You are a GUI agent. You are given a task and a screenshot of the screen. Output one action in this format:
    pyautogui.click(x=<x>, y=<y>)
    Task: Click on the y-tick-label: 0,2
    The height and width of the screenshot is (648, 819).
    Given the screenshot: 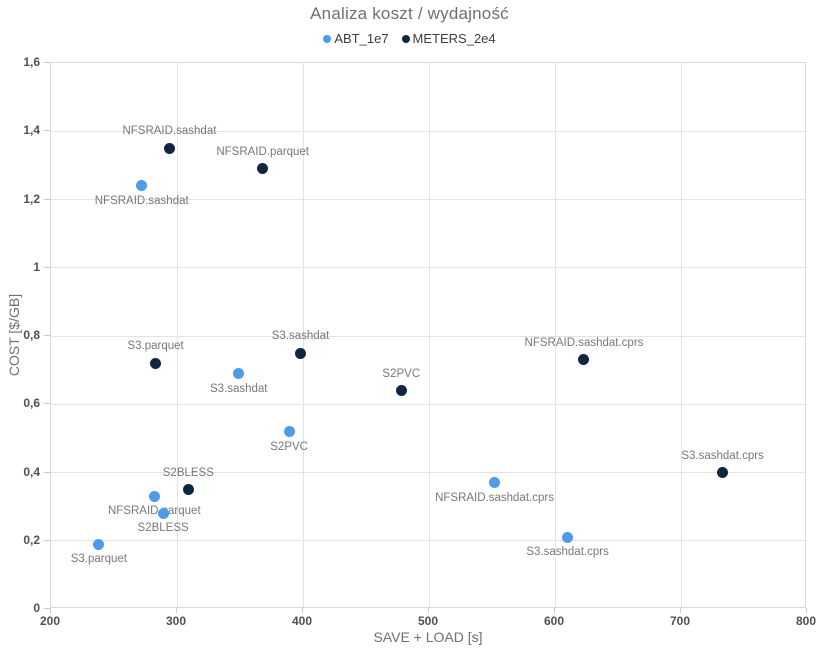 What is the action you would take?
    pyautogui.click(x=31, y=539)
    